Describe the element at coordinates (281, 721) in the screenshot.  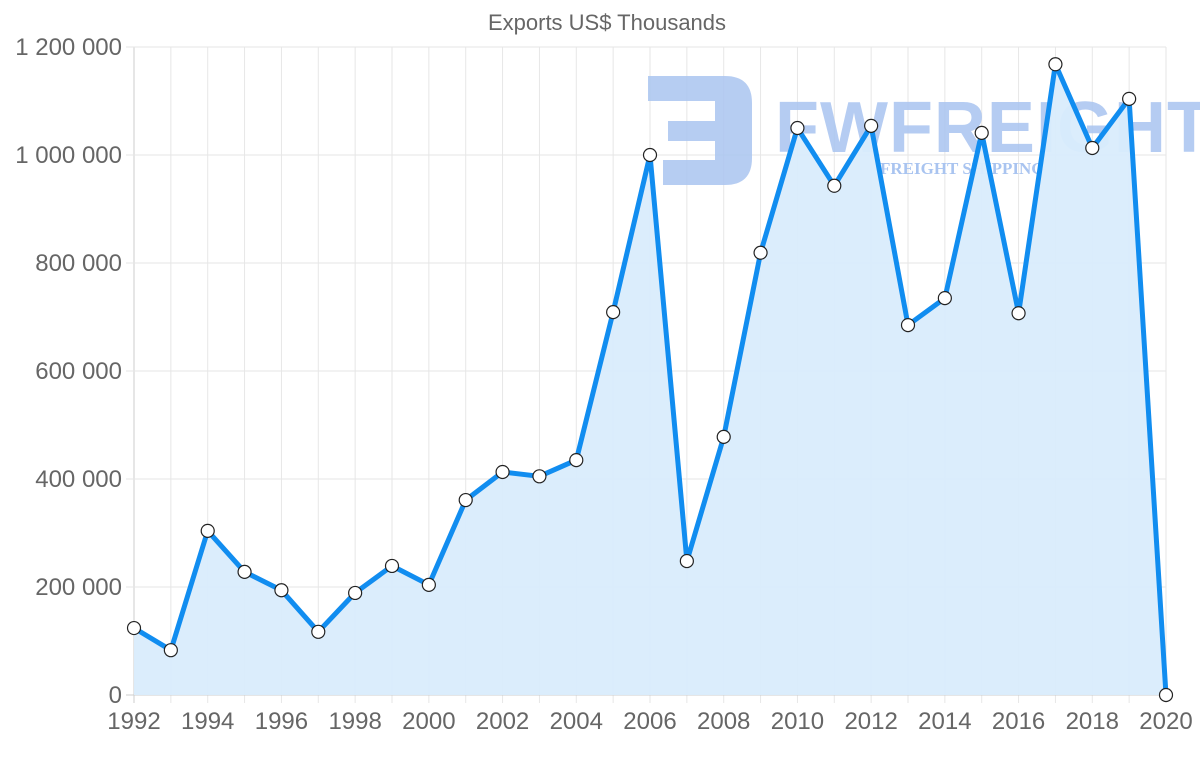
I see `x-tick-label: 1996` at that location.